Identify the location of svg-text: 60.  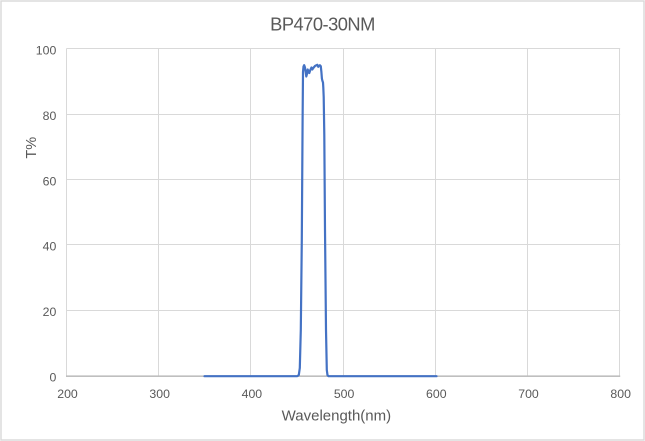
(50, 181).